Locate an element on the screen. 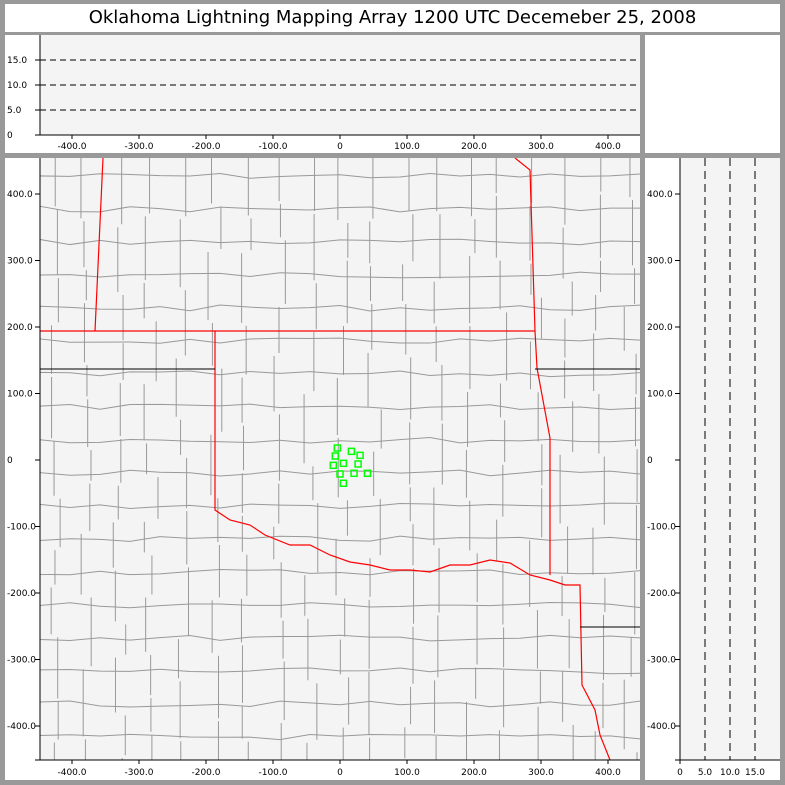  y-tick-label: 5.0 is located at coordinates (14, 111).